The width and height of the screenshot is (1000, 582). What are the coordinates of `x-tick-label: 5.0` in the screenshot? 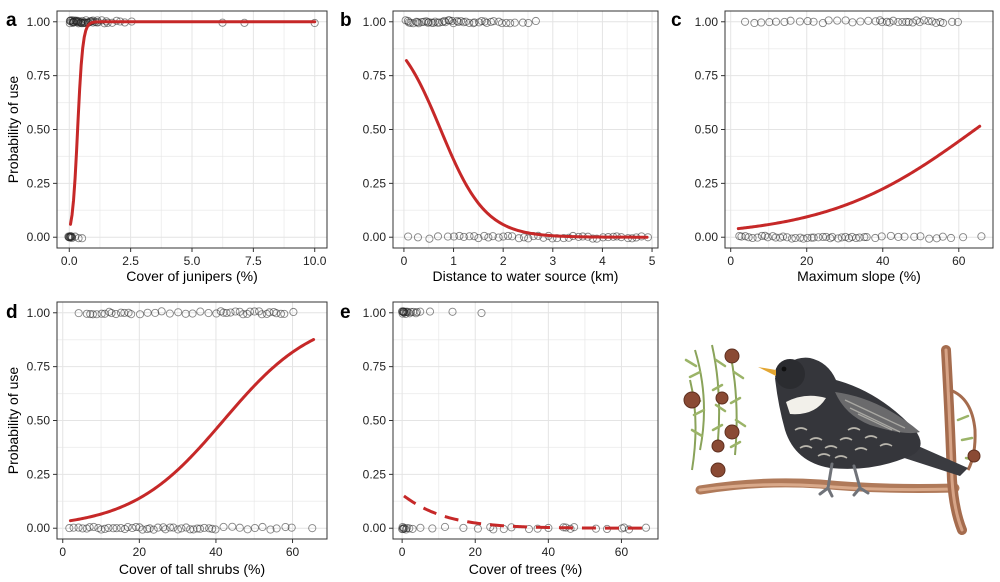 It's located at (192, 261).